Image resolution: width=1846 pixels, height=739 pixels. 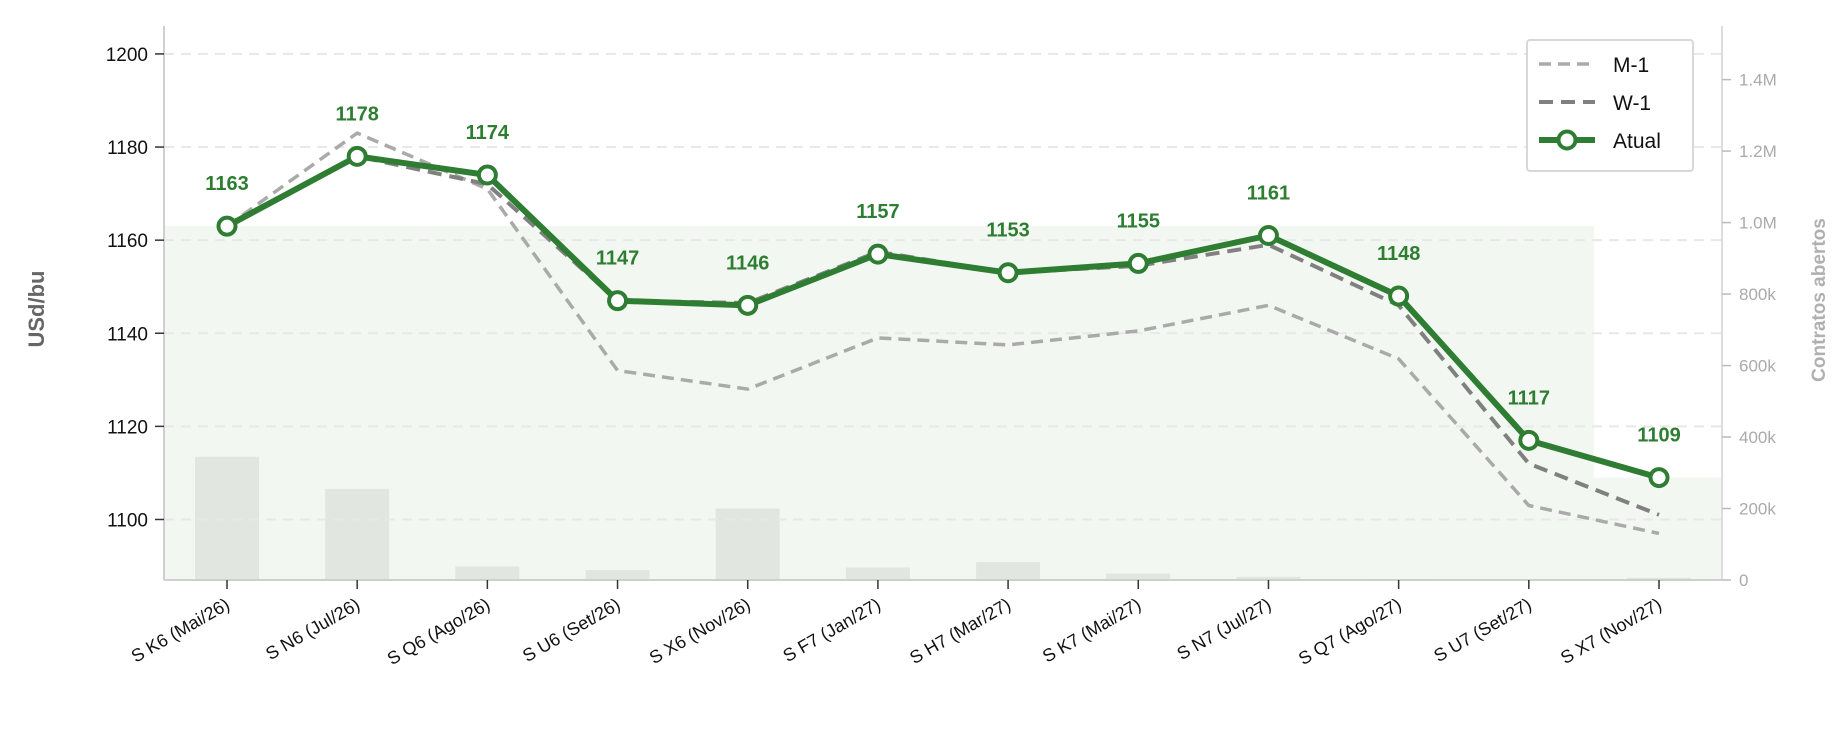 I want to click on y-tick-label: 1160, so click(x=127, y=241).